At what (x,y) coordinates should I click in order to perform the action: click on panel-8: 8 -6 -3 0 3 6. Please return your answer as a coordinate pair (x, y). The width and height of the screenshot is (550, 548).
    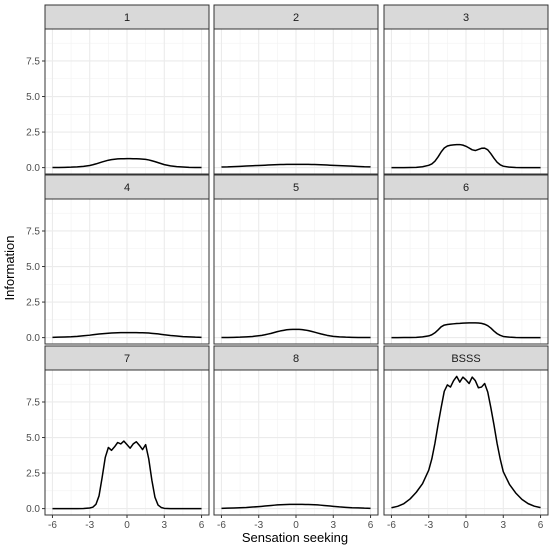
    Looking at the image, I should click on (296, 438).